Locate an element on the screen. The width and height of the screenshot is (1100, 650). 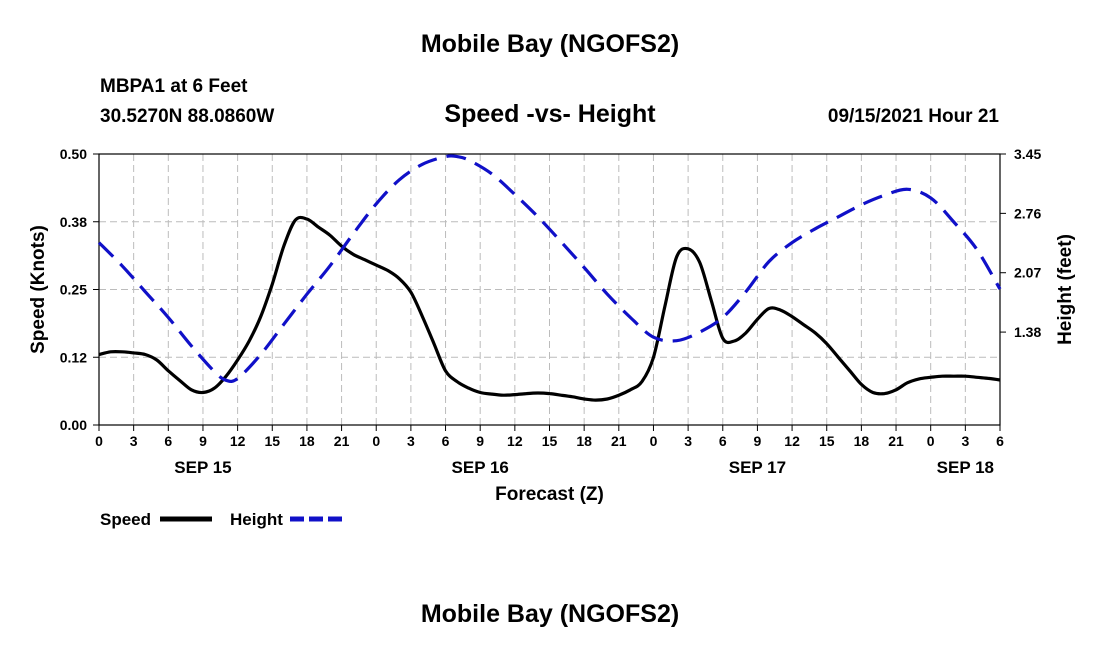
x-axis-title: Forecast (Z) is located at coordinates (549, 494).